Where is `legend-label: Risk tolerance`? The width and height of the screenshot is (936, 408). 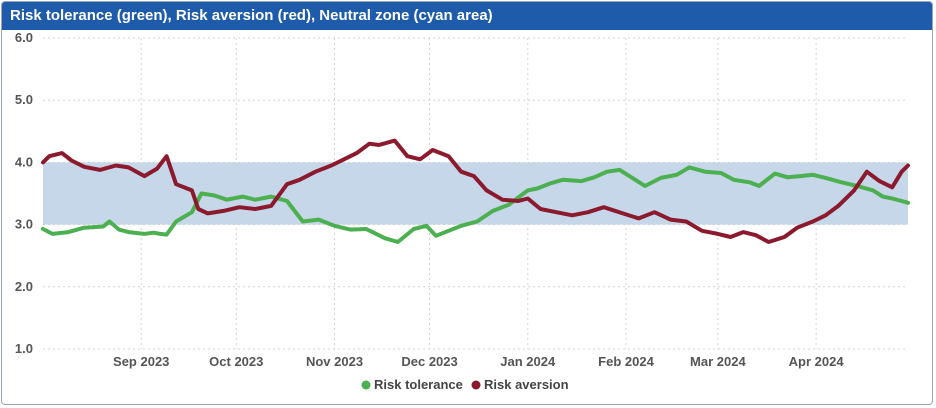
legend-label: Risk tolerance is located at coordinates (418, 384).